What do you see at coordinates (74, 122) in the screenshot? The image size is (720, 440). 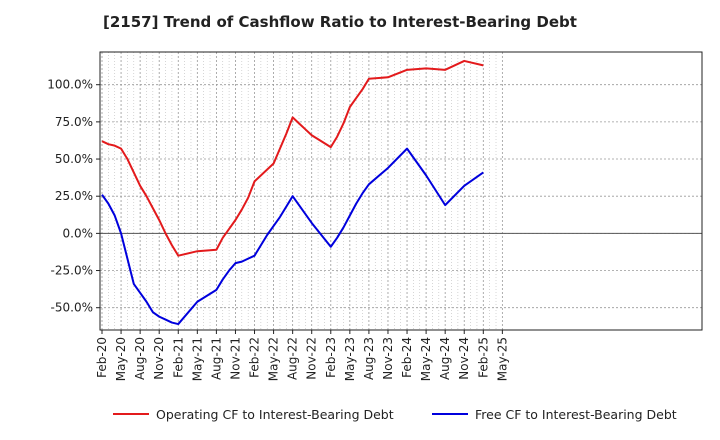 I see `y-tick-label: 75.0%` at bounding box center [74, 122].